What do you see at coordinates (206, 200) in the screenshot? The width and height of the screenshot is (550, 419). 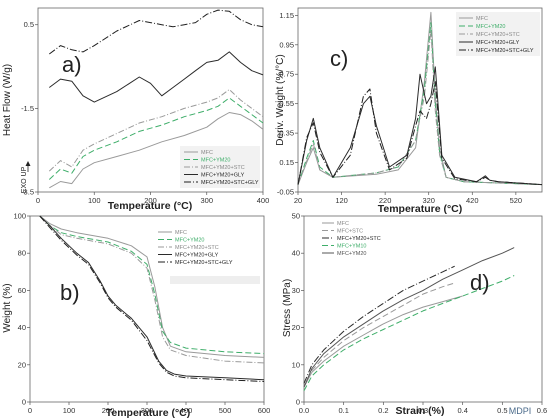 I see `x-tick-label-a-3: 300` at bounding box center [206, 200].